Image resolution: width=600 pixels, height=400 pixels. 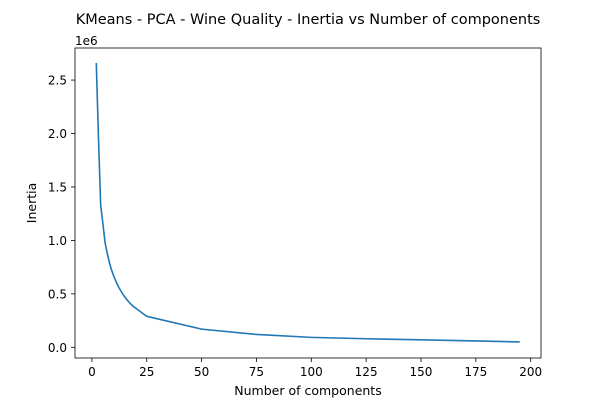 What do you see at coordinates (256, 372) in the screenshot?
I see `x-tick-label: 75` at bounding box center [256, 372].